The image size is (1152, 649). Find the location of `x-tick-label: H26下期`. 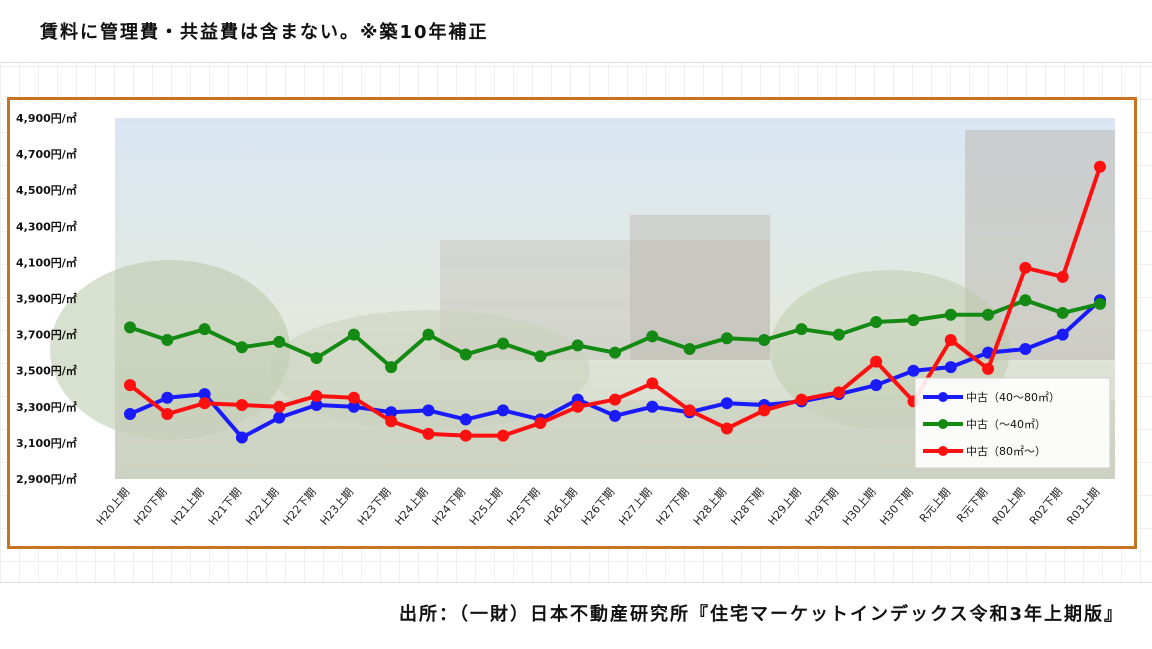

x-tick-label: H26下期 is located at coordinates (598, 507).